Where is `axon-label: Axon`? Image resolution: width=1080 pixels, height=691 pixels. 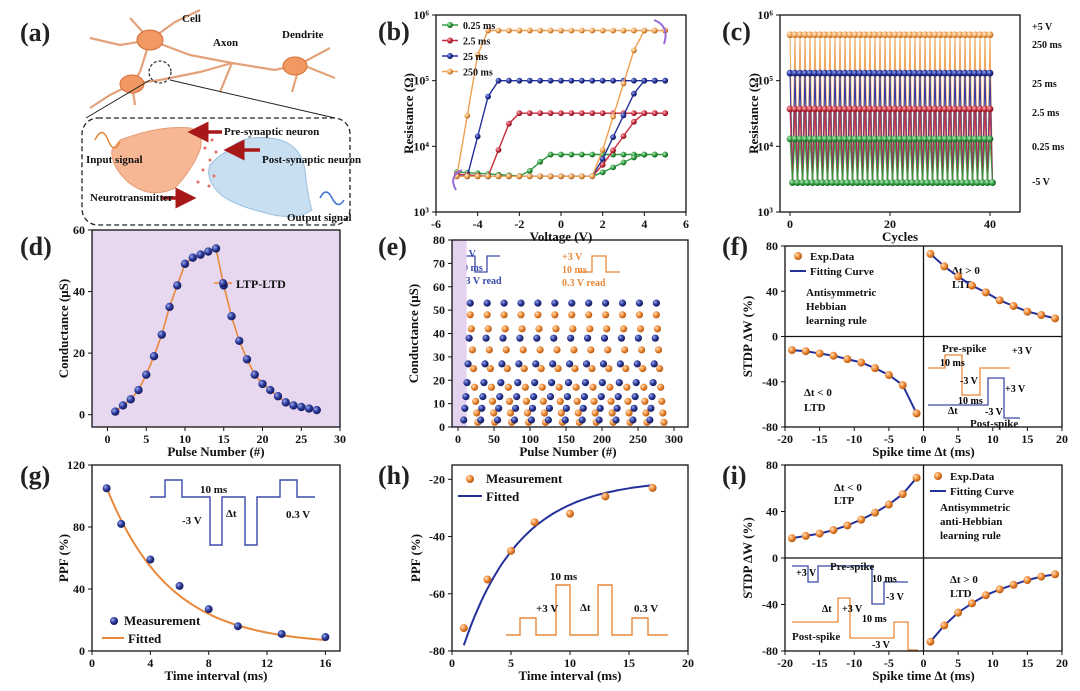 axon-label: Axon is located at coordinates (225, 43).